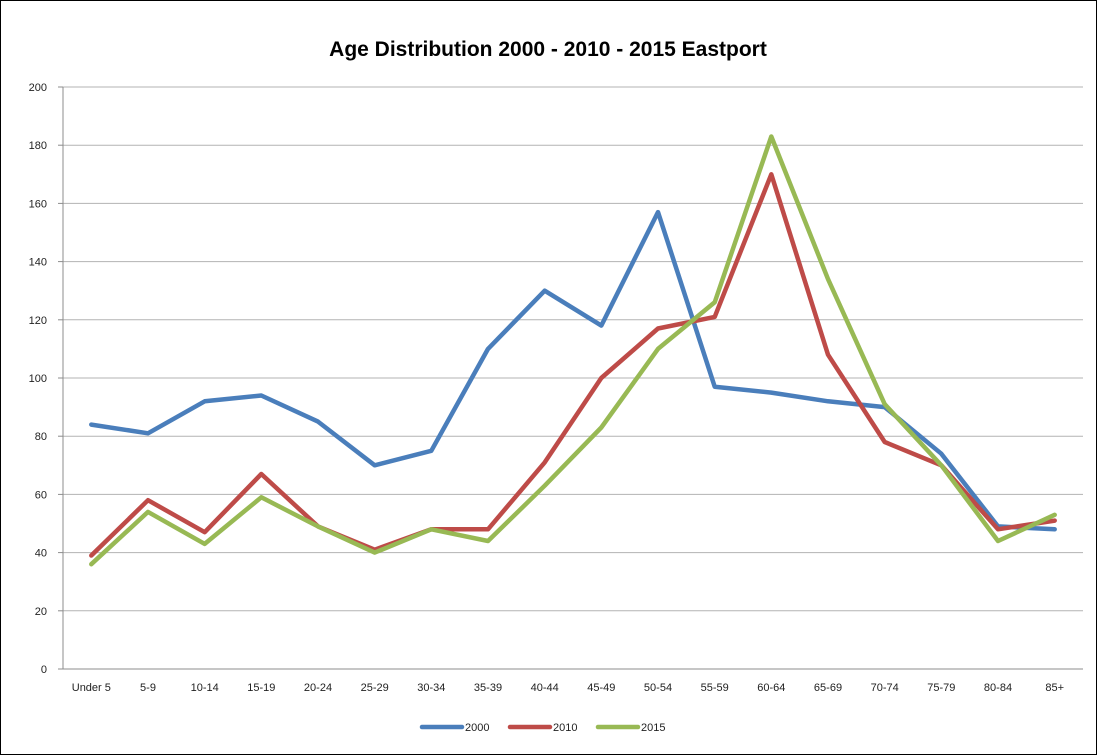 The height and width of the screenshot is (755, 1097). I want to click on y-tick-label: 80, so click(41, 437).